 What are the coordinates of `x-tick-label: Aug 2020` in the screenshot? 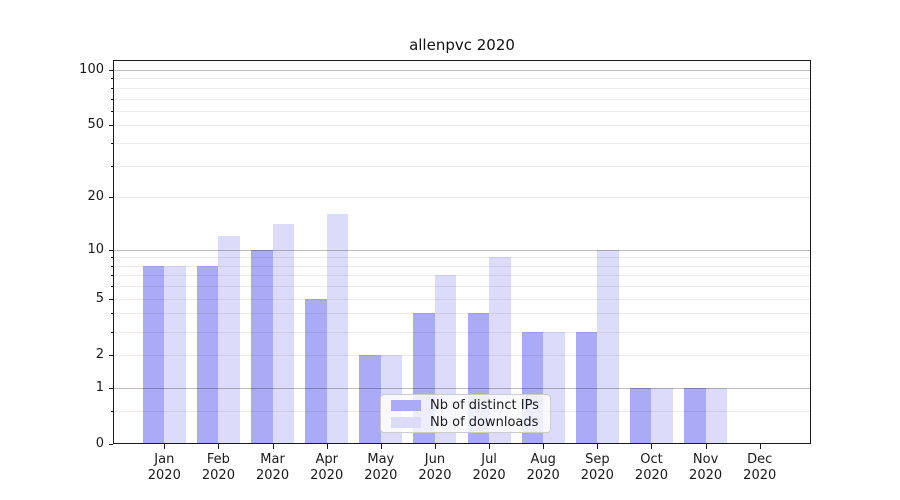 It's located at (543, 468).